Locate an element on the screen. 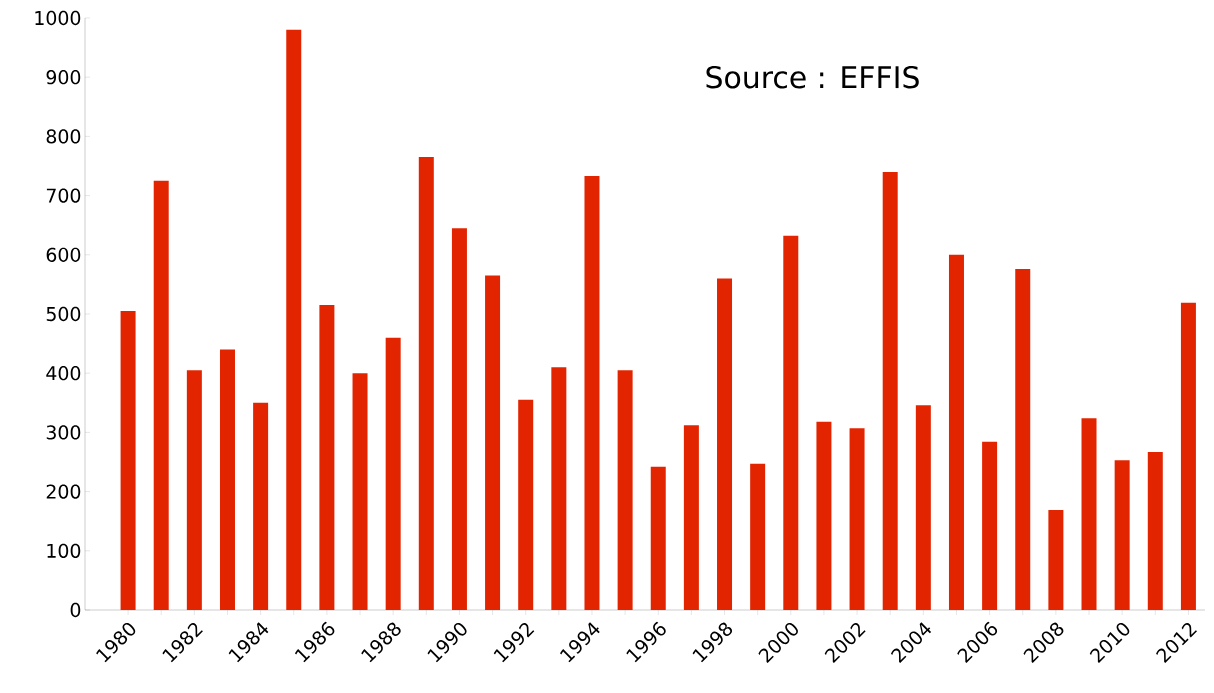 The width and height of the screenshot is (1214, 693). y-tick-label: 800 is located at coordinates (63, 136).